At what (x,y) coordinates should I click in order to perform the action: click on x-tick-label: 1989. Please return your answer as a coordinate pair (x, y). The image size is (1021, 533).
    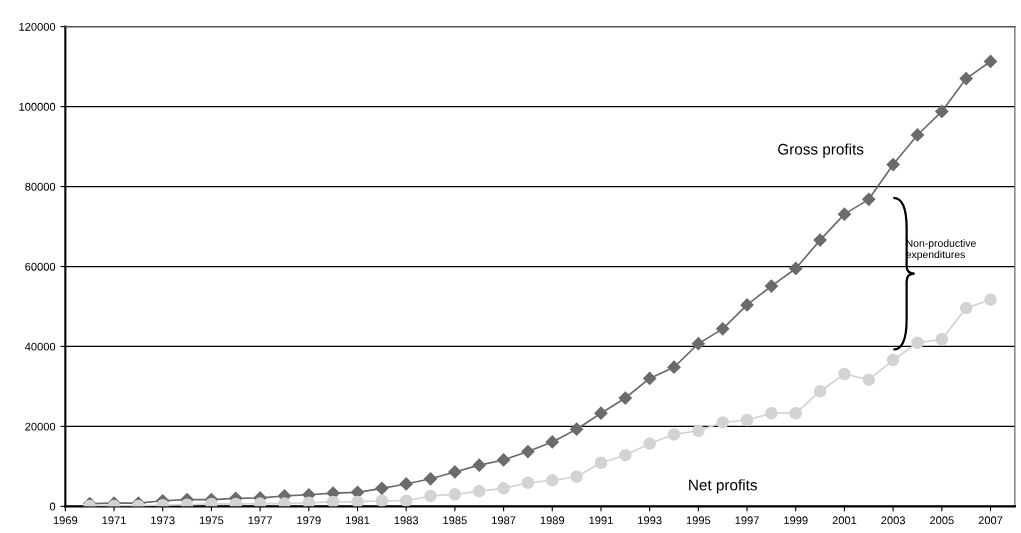
    Looking at the image, I should click on (552, 520).